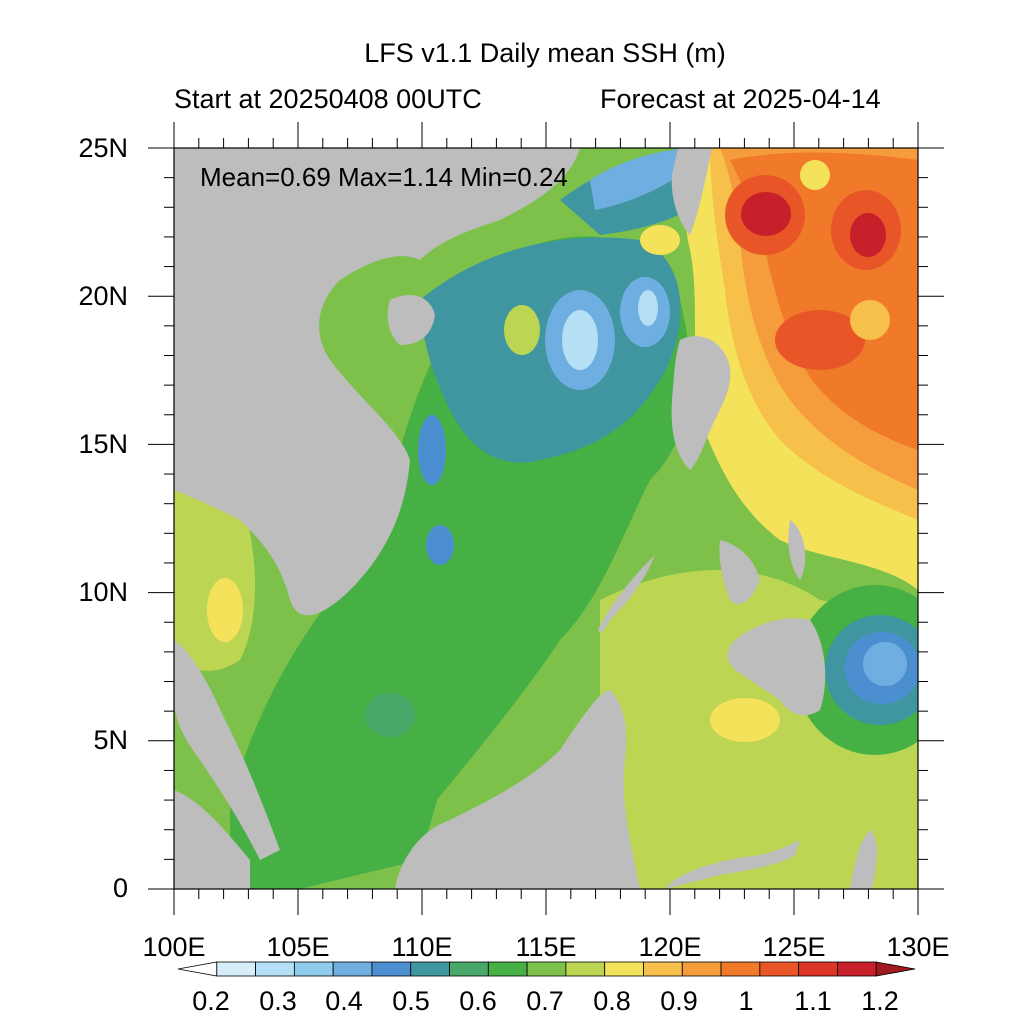  What do you see at coordinates (411, 1001) in the screenshot?
I see `colorbar-label: 0.5` at bounding box center [411, 1001].